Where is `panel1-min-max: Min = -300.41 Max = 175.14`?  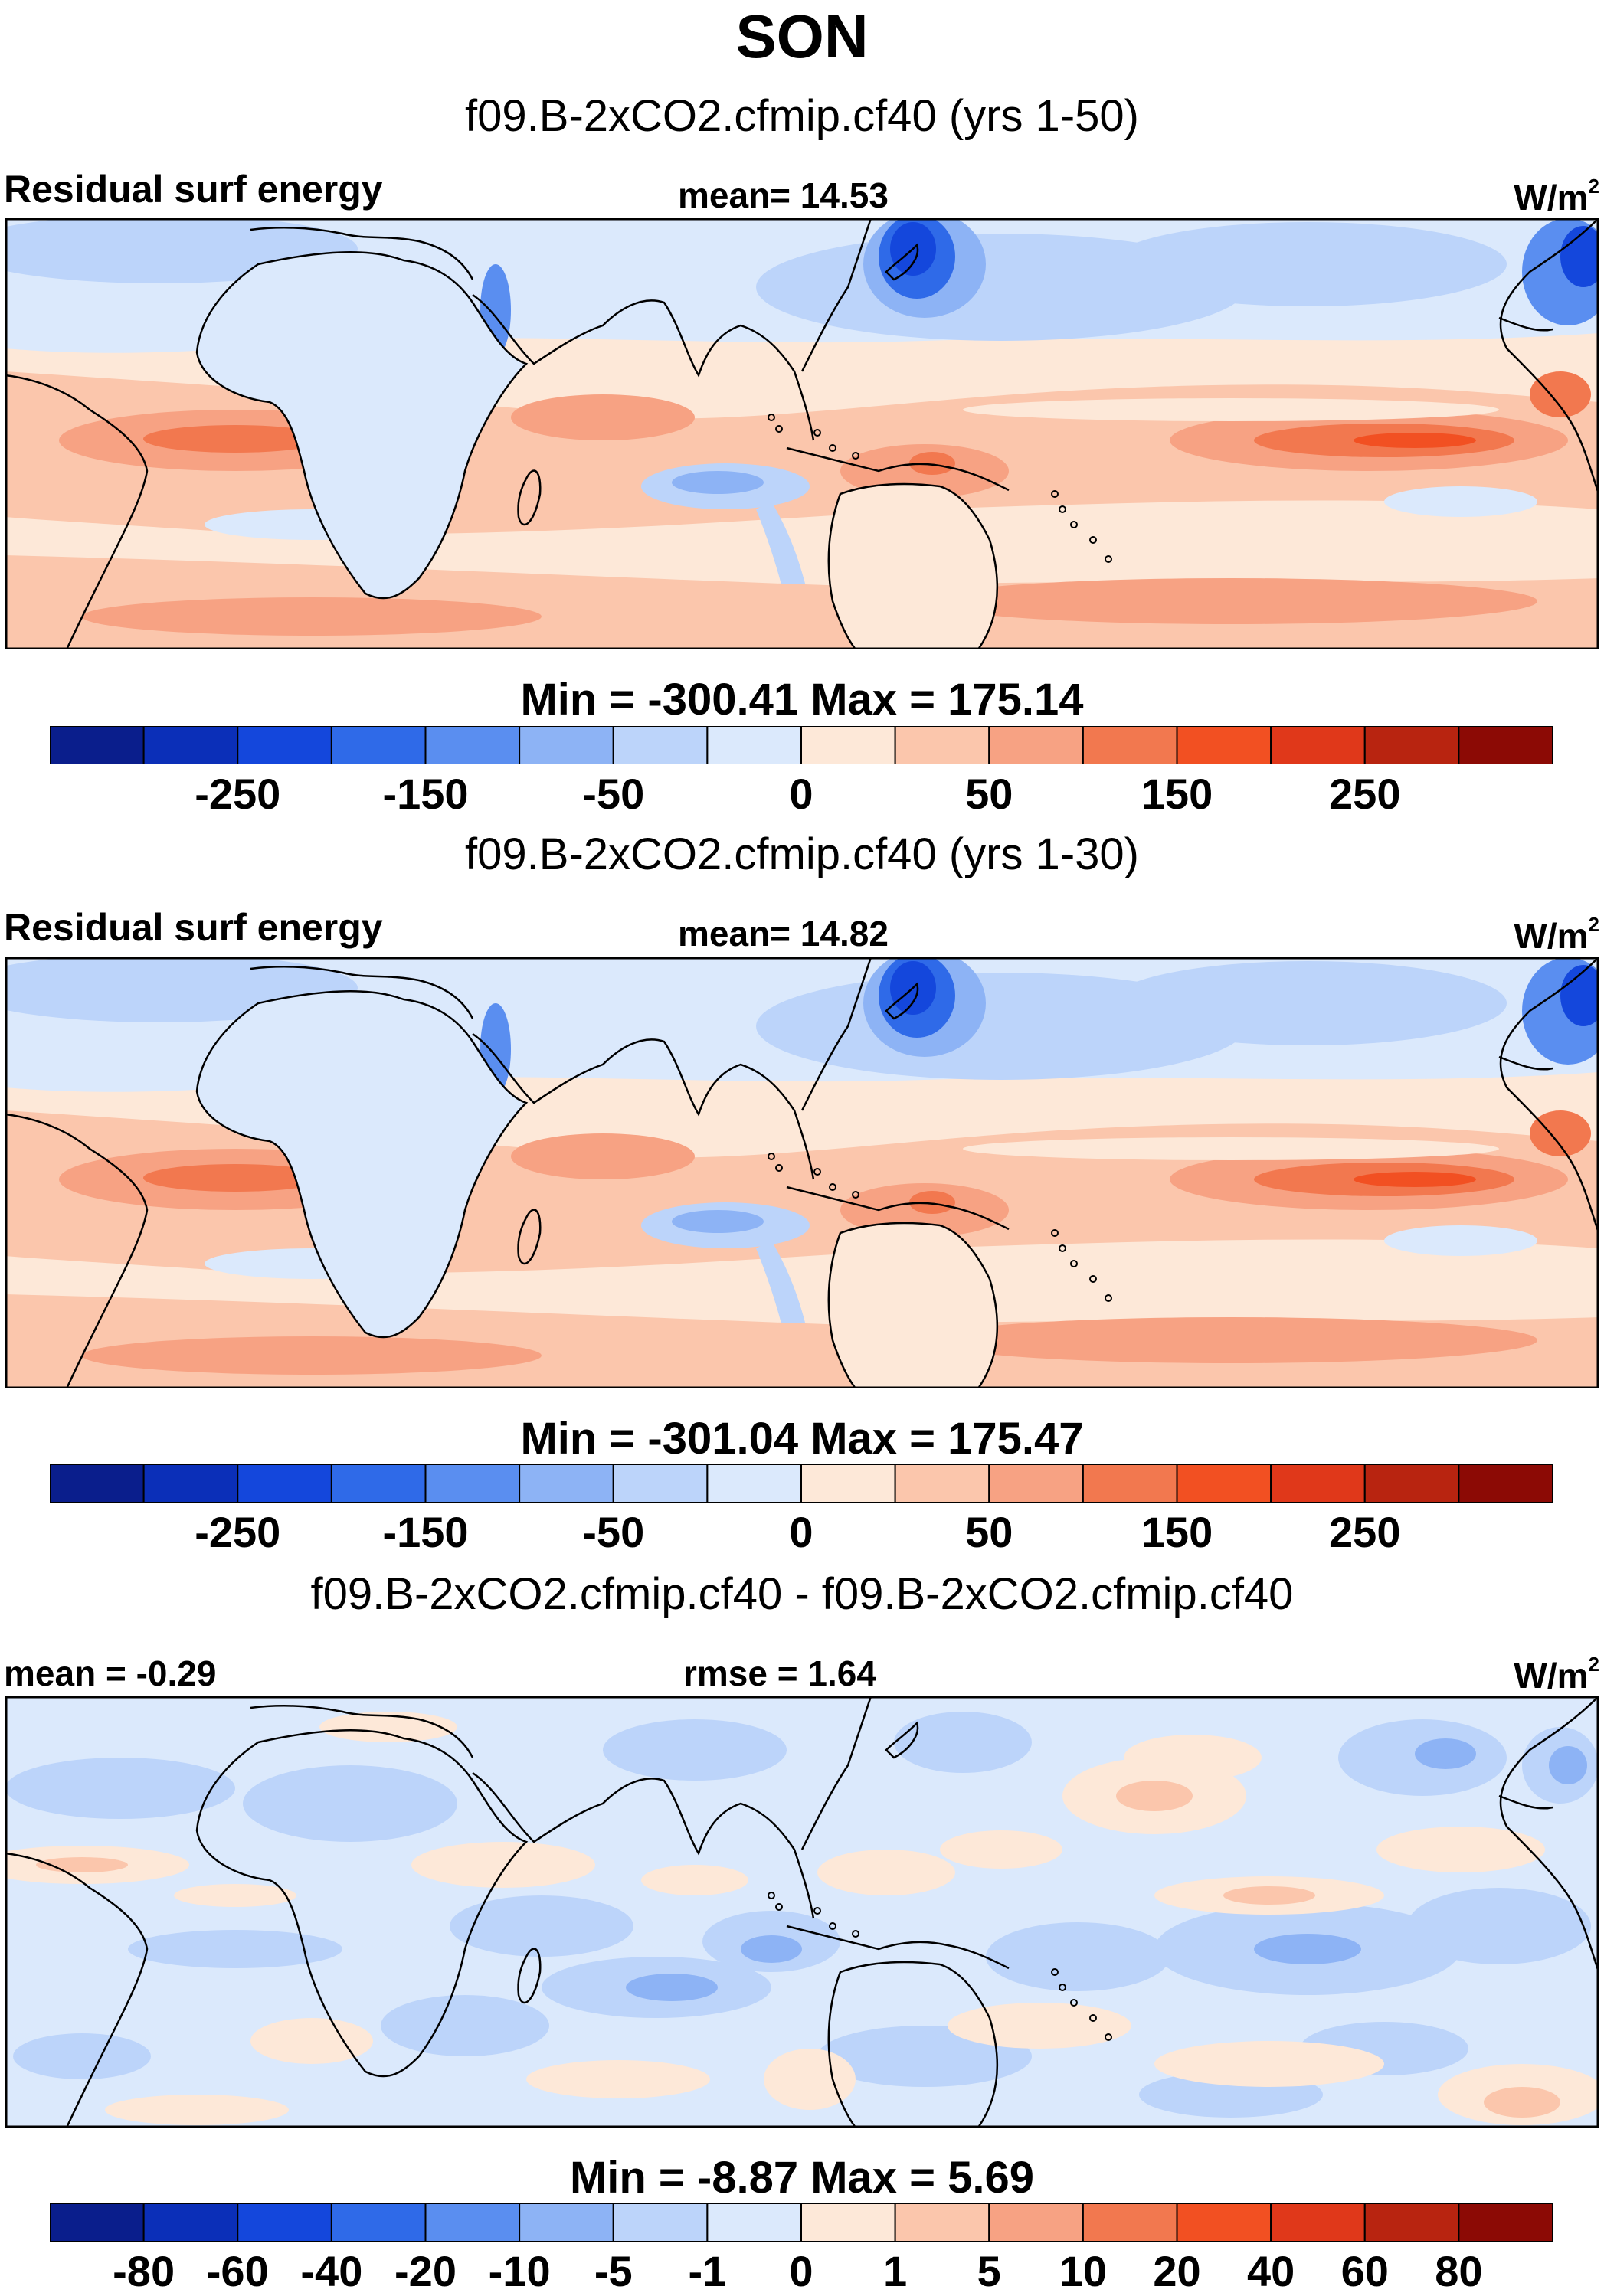
panel1-min-max: Min = -300.41 Max = 175.14 is located at coordinates (802, 699).